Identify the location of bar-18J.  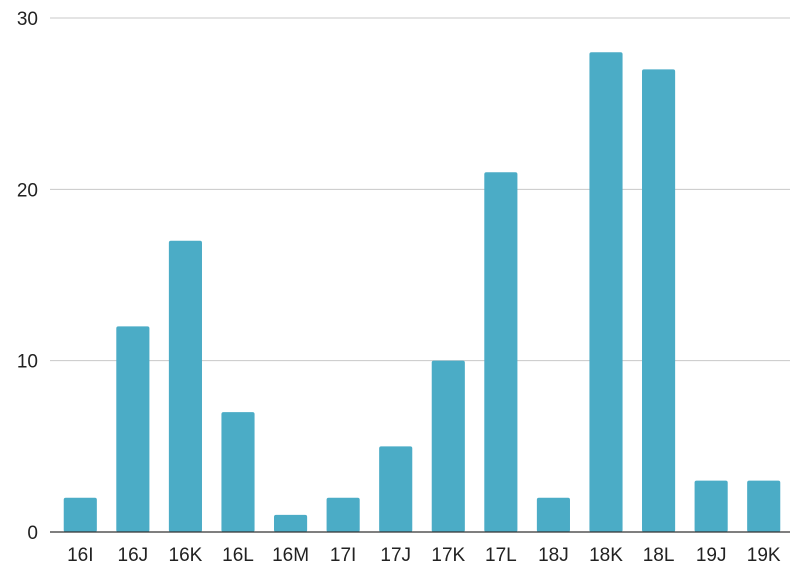
(553, 514).